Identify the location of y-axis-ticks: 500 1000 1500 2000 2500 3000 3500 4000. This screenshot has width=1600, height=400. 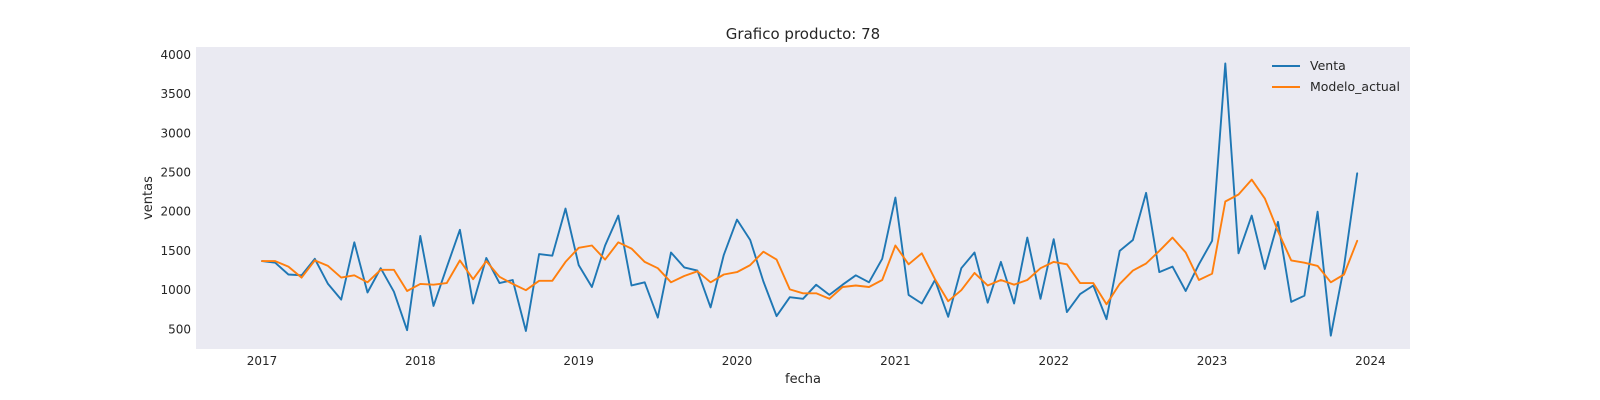
(175, 192).